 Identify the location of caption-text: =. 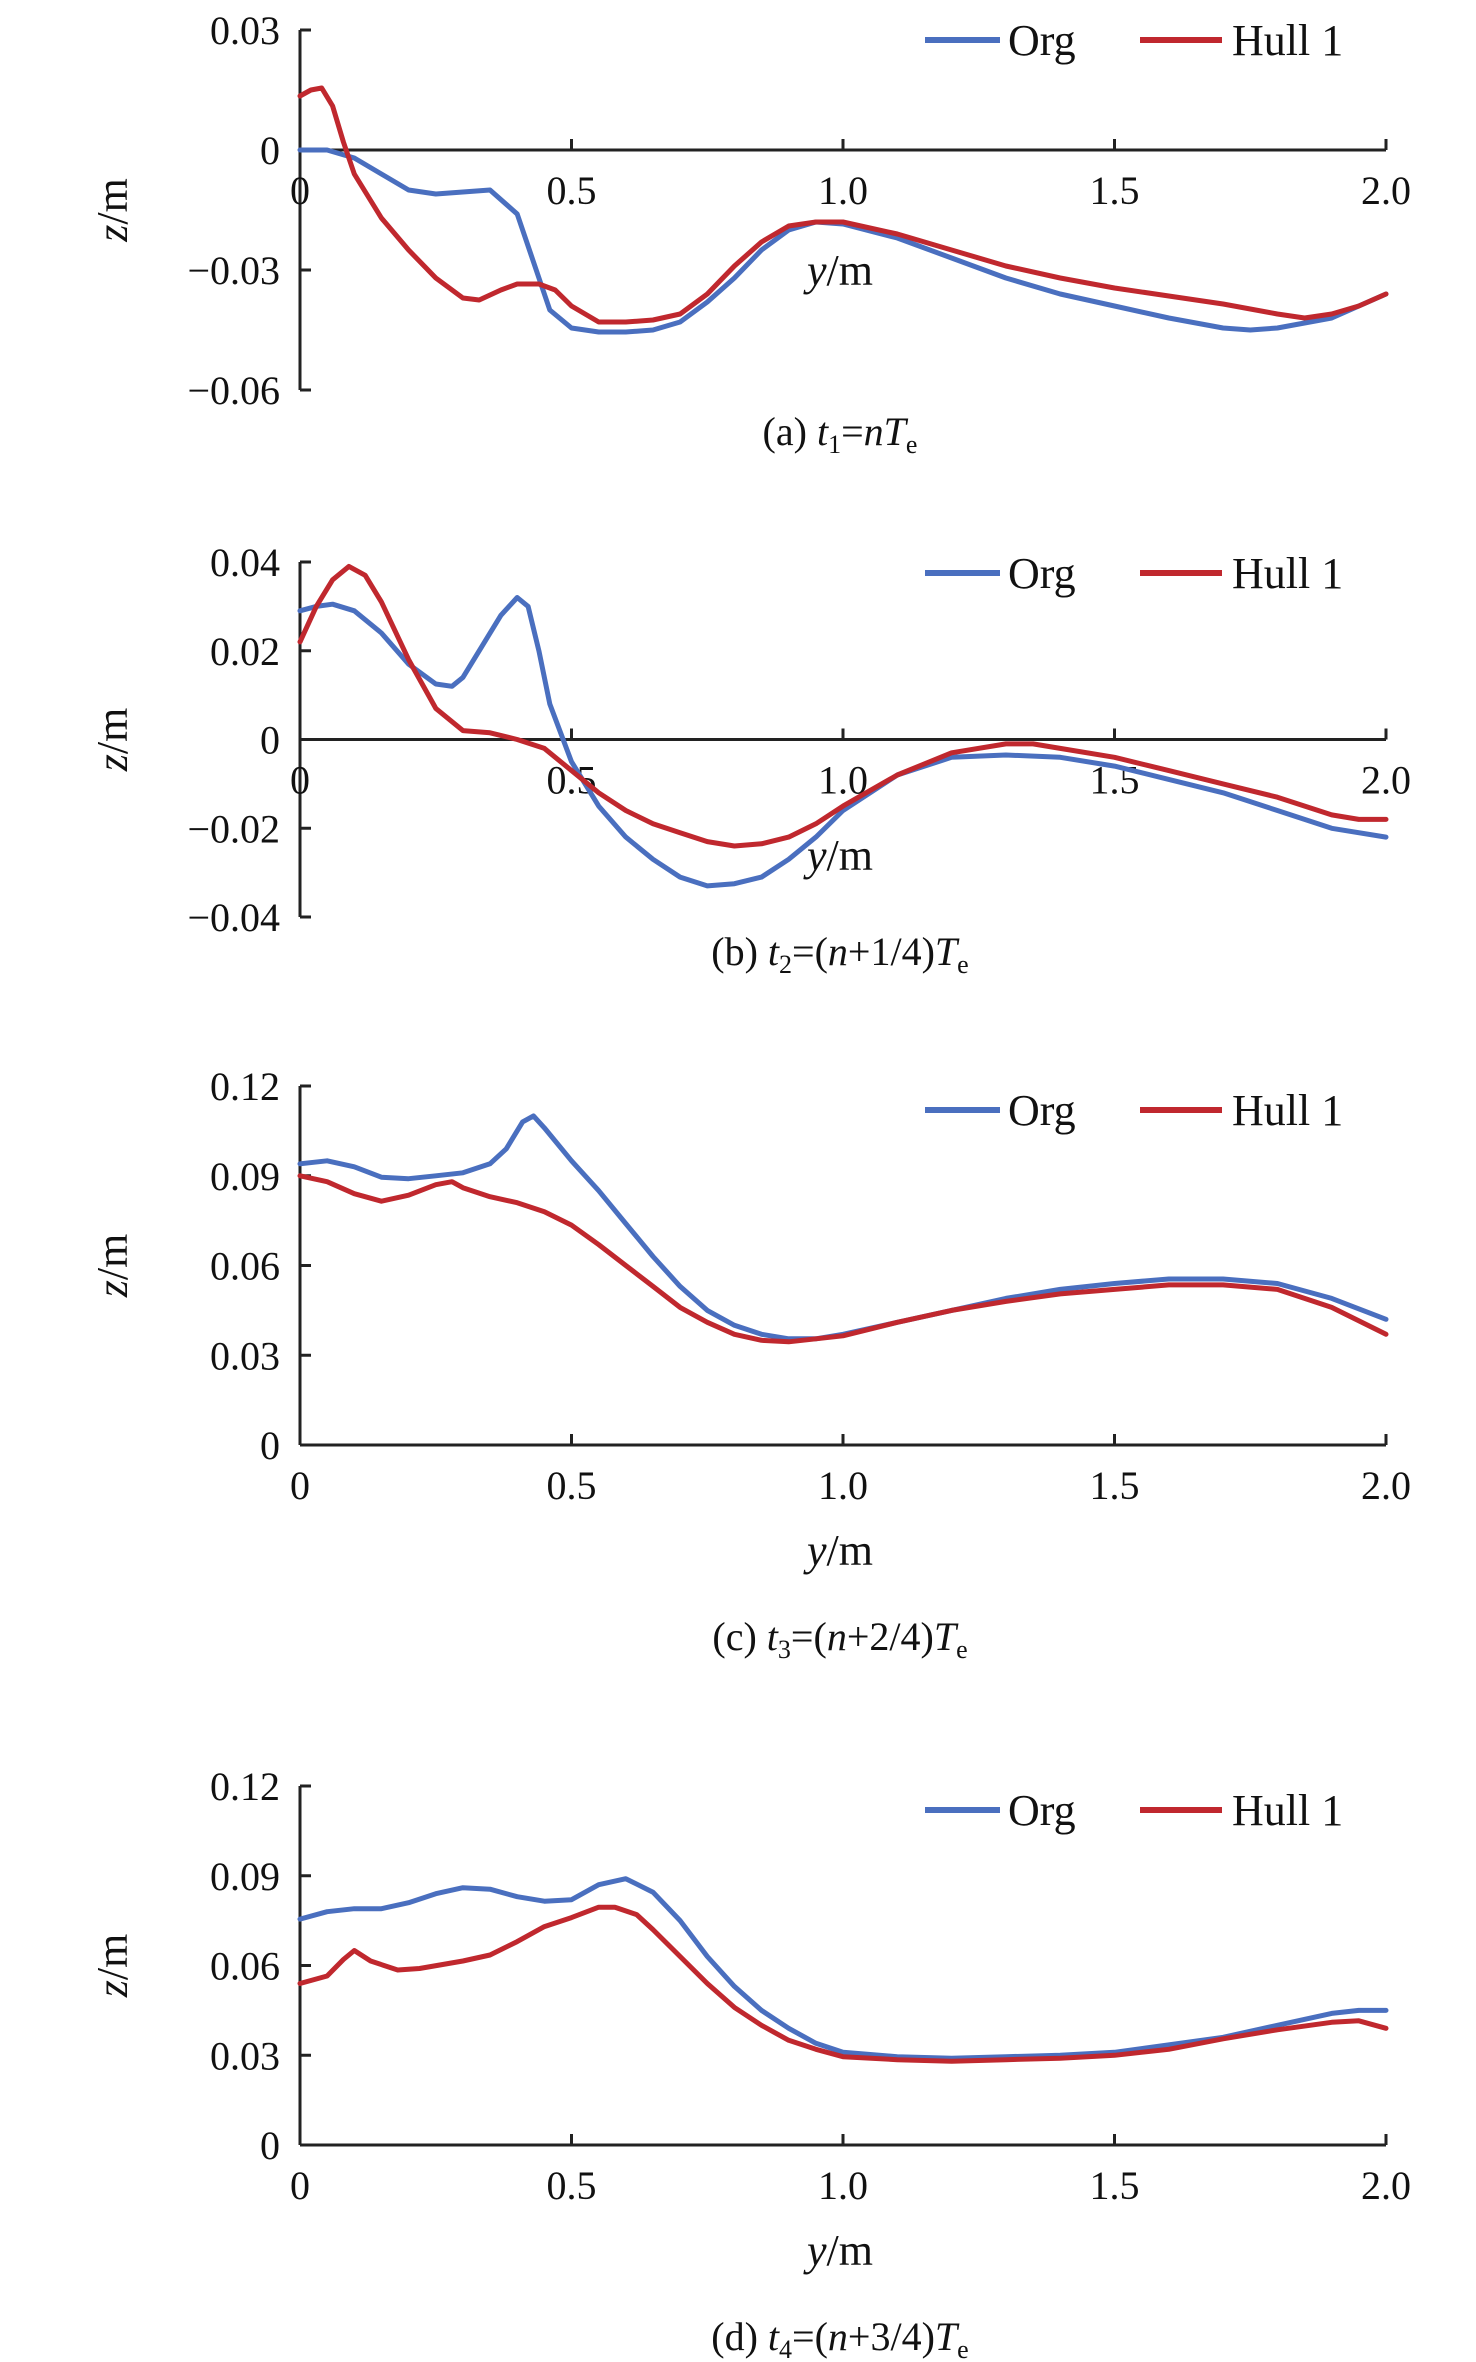
(852, 431).